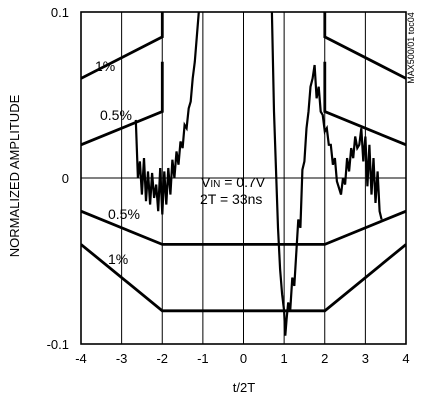 The image size is (421, 402). What do you see at coordinates (162, 358) in the screenshot?
I see `x-tick-label: -2` at bounding box center [162, 358].